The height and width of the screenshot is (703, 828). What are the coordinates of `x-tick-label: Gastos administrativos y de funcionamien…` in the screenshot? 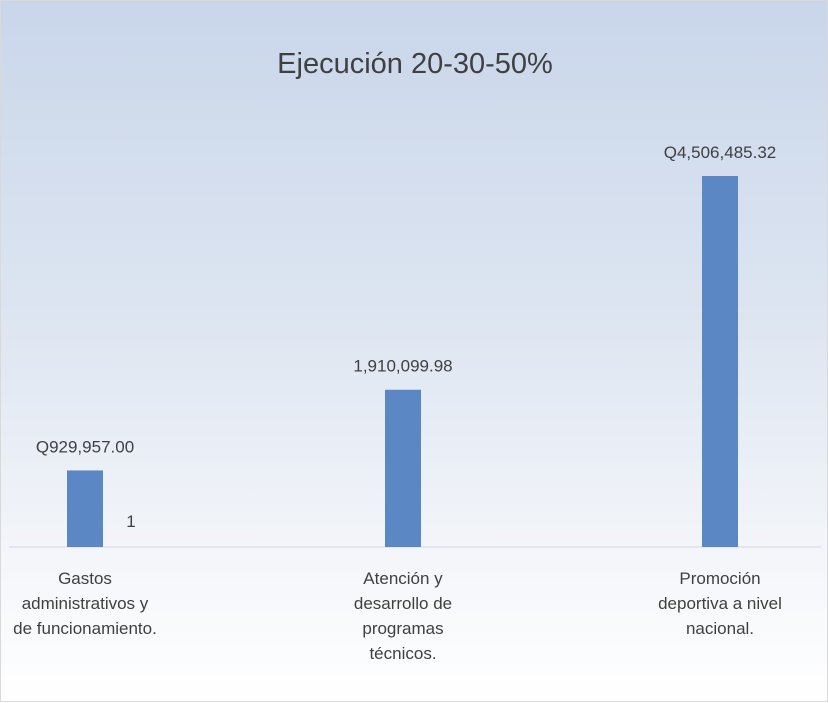 It's located at (85, 603).